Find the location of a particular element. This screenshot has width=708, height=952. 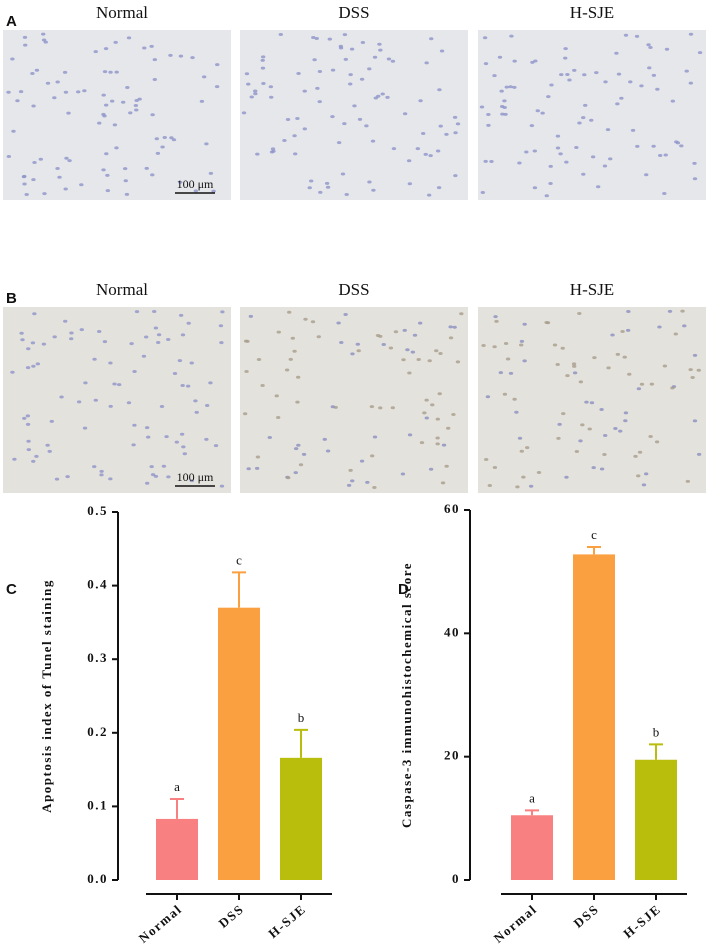

panel-label: B is located at coordinates (11, 298).